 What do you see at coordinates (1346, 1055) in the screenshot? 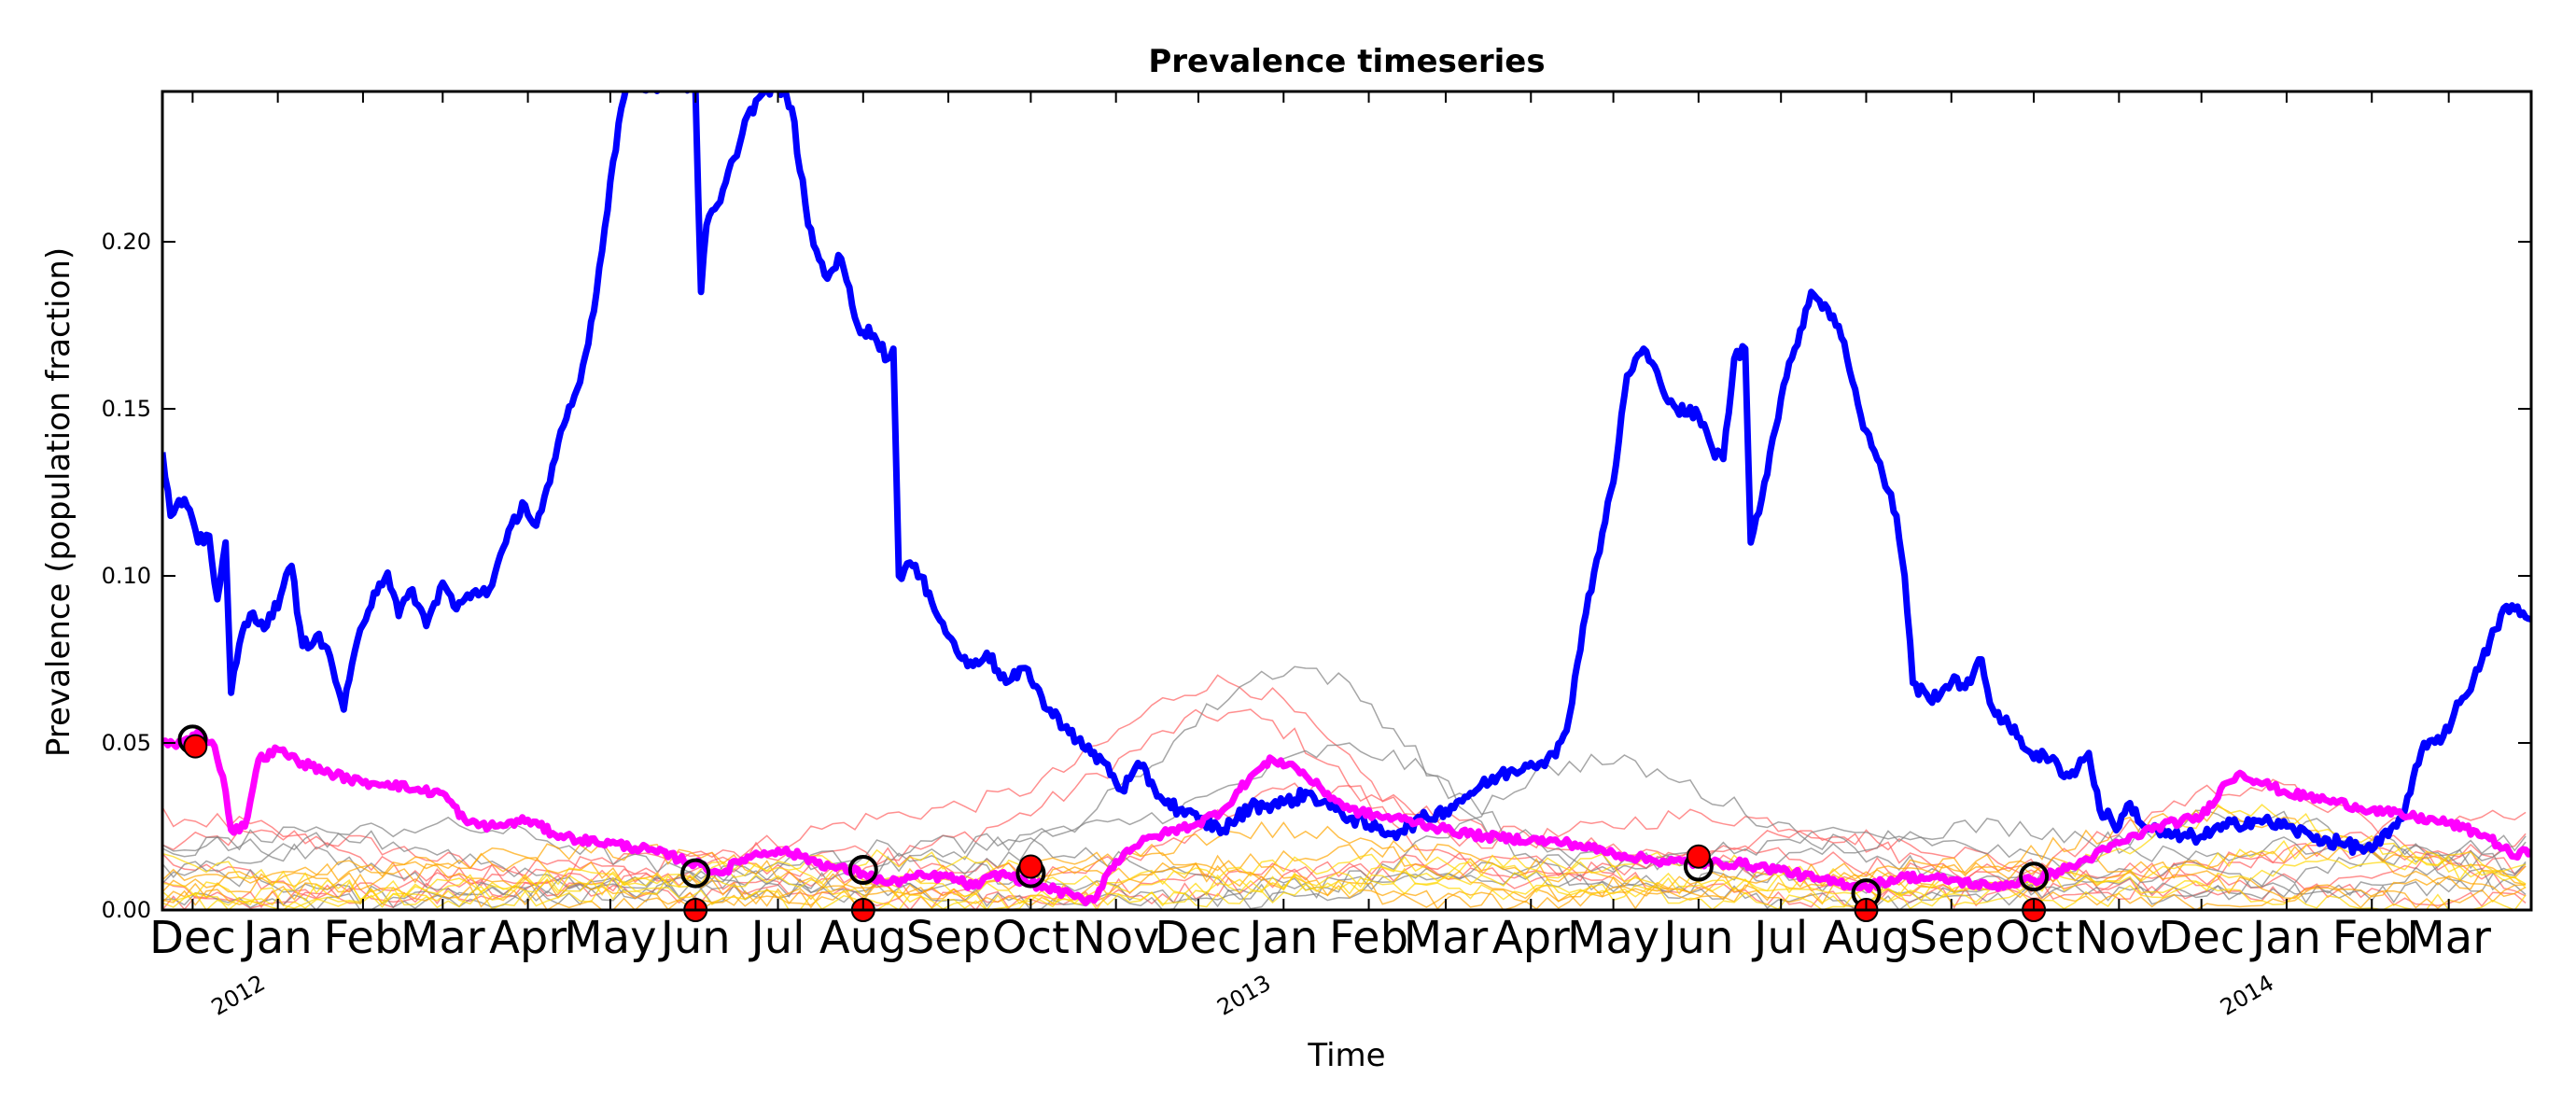
I see `x-axis-label: Time` at bounding box center [1346, 1055].